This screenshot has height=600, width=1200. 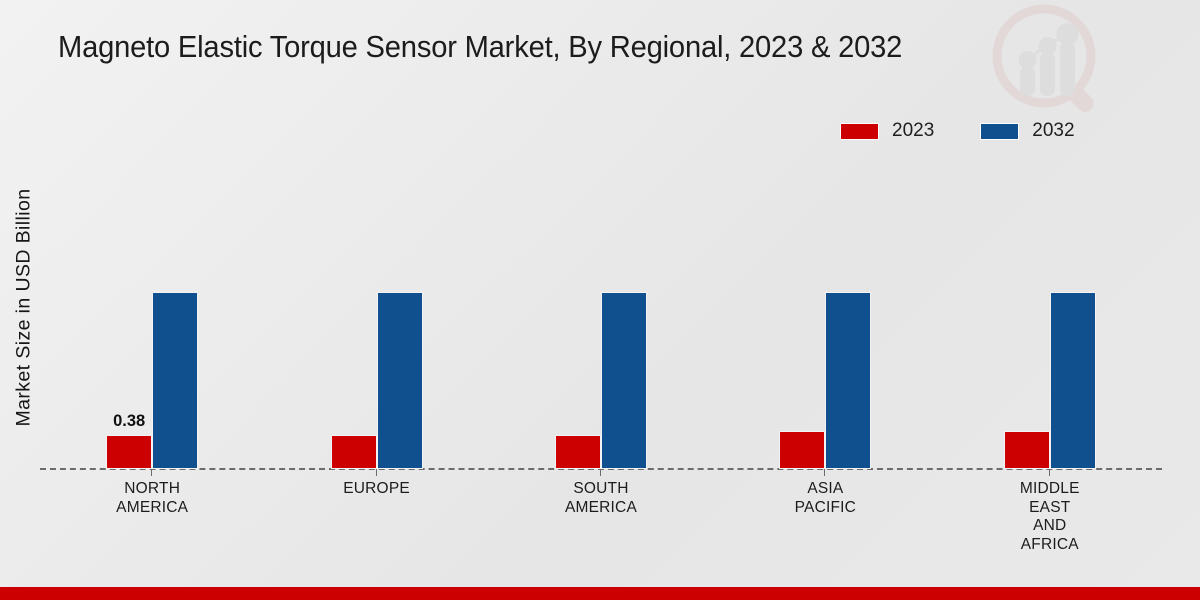 I want to click on x-axis-label-line: NORTH, so click(x=152, y=488).